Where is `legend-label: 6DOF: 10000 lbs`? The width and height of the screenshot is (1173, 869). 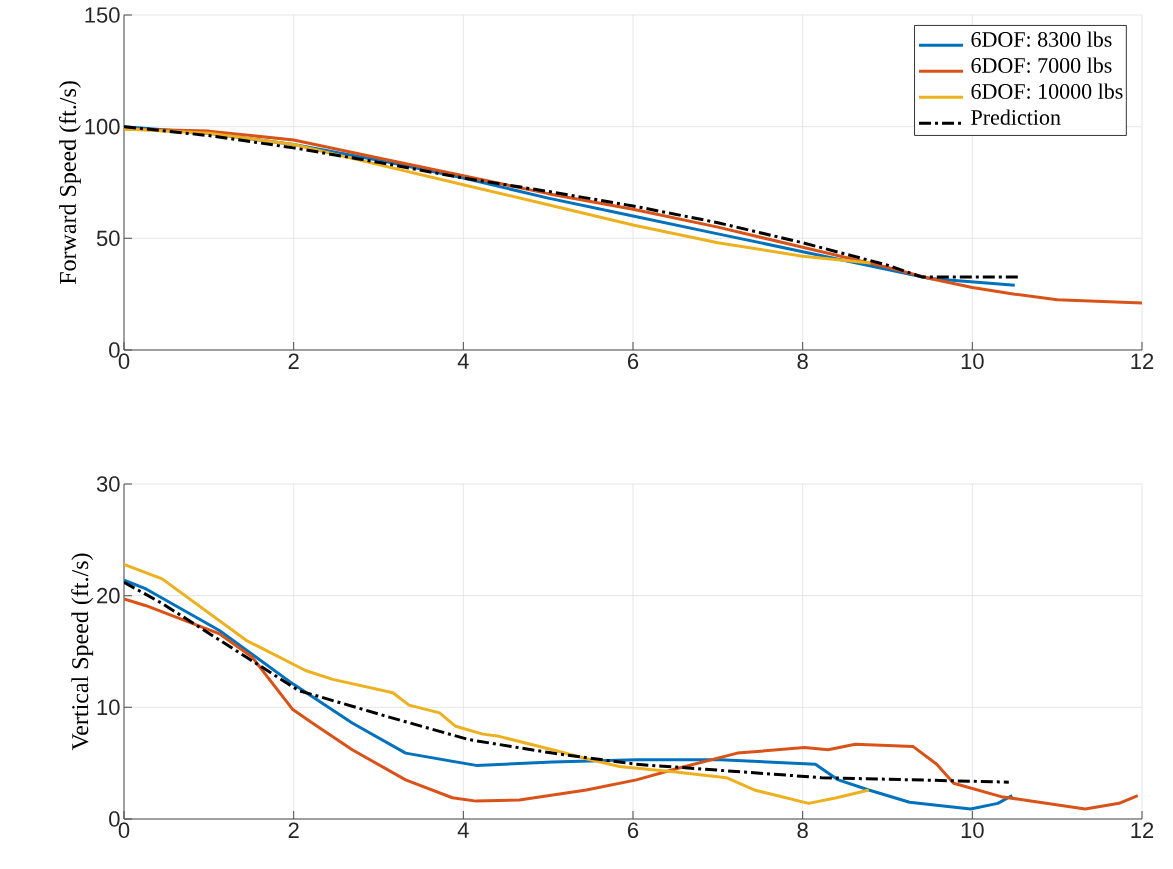
legend-label: 6DOF: 10000 lbs is located at coordinates (1047, 91).